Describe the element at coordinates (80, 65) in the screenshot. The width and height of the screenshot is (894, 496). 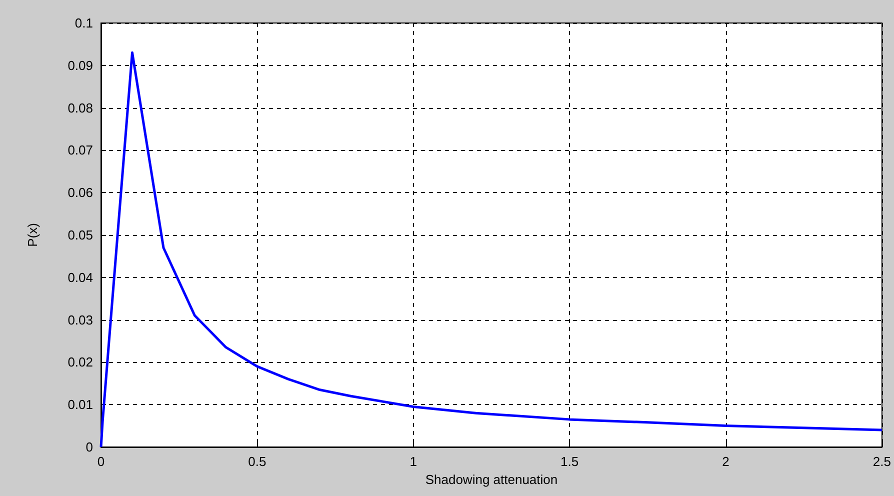
I see `y-tick-label: 0.09` at that location.